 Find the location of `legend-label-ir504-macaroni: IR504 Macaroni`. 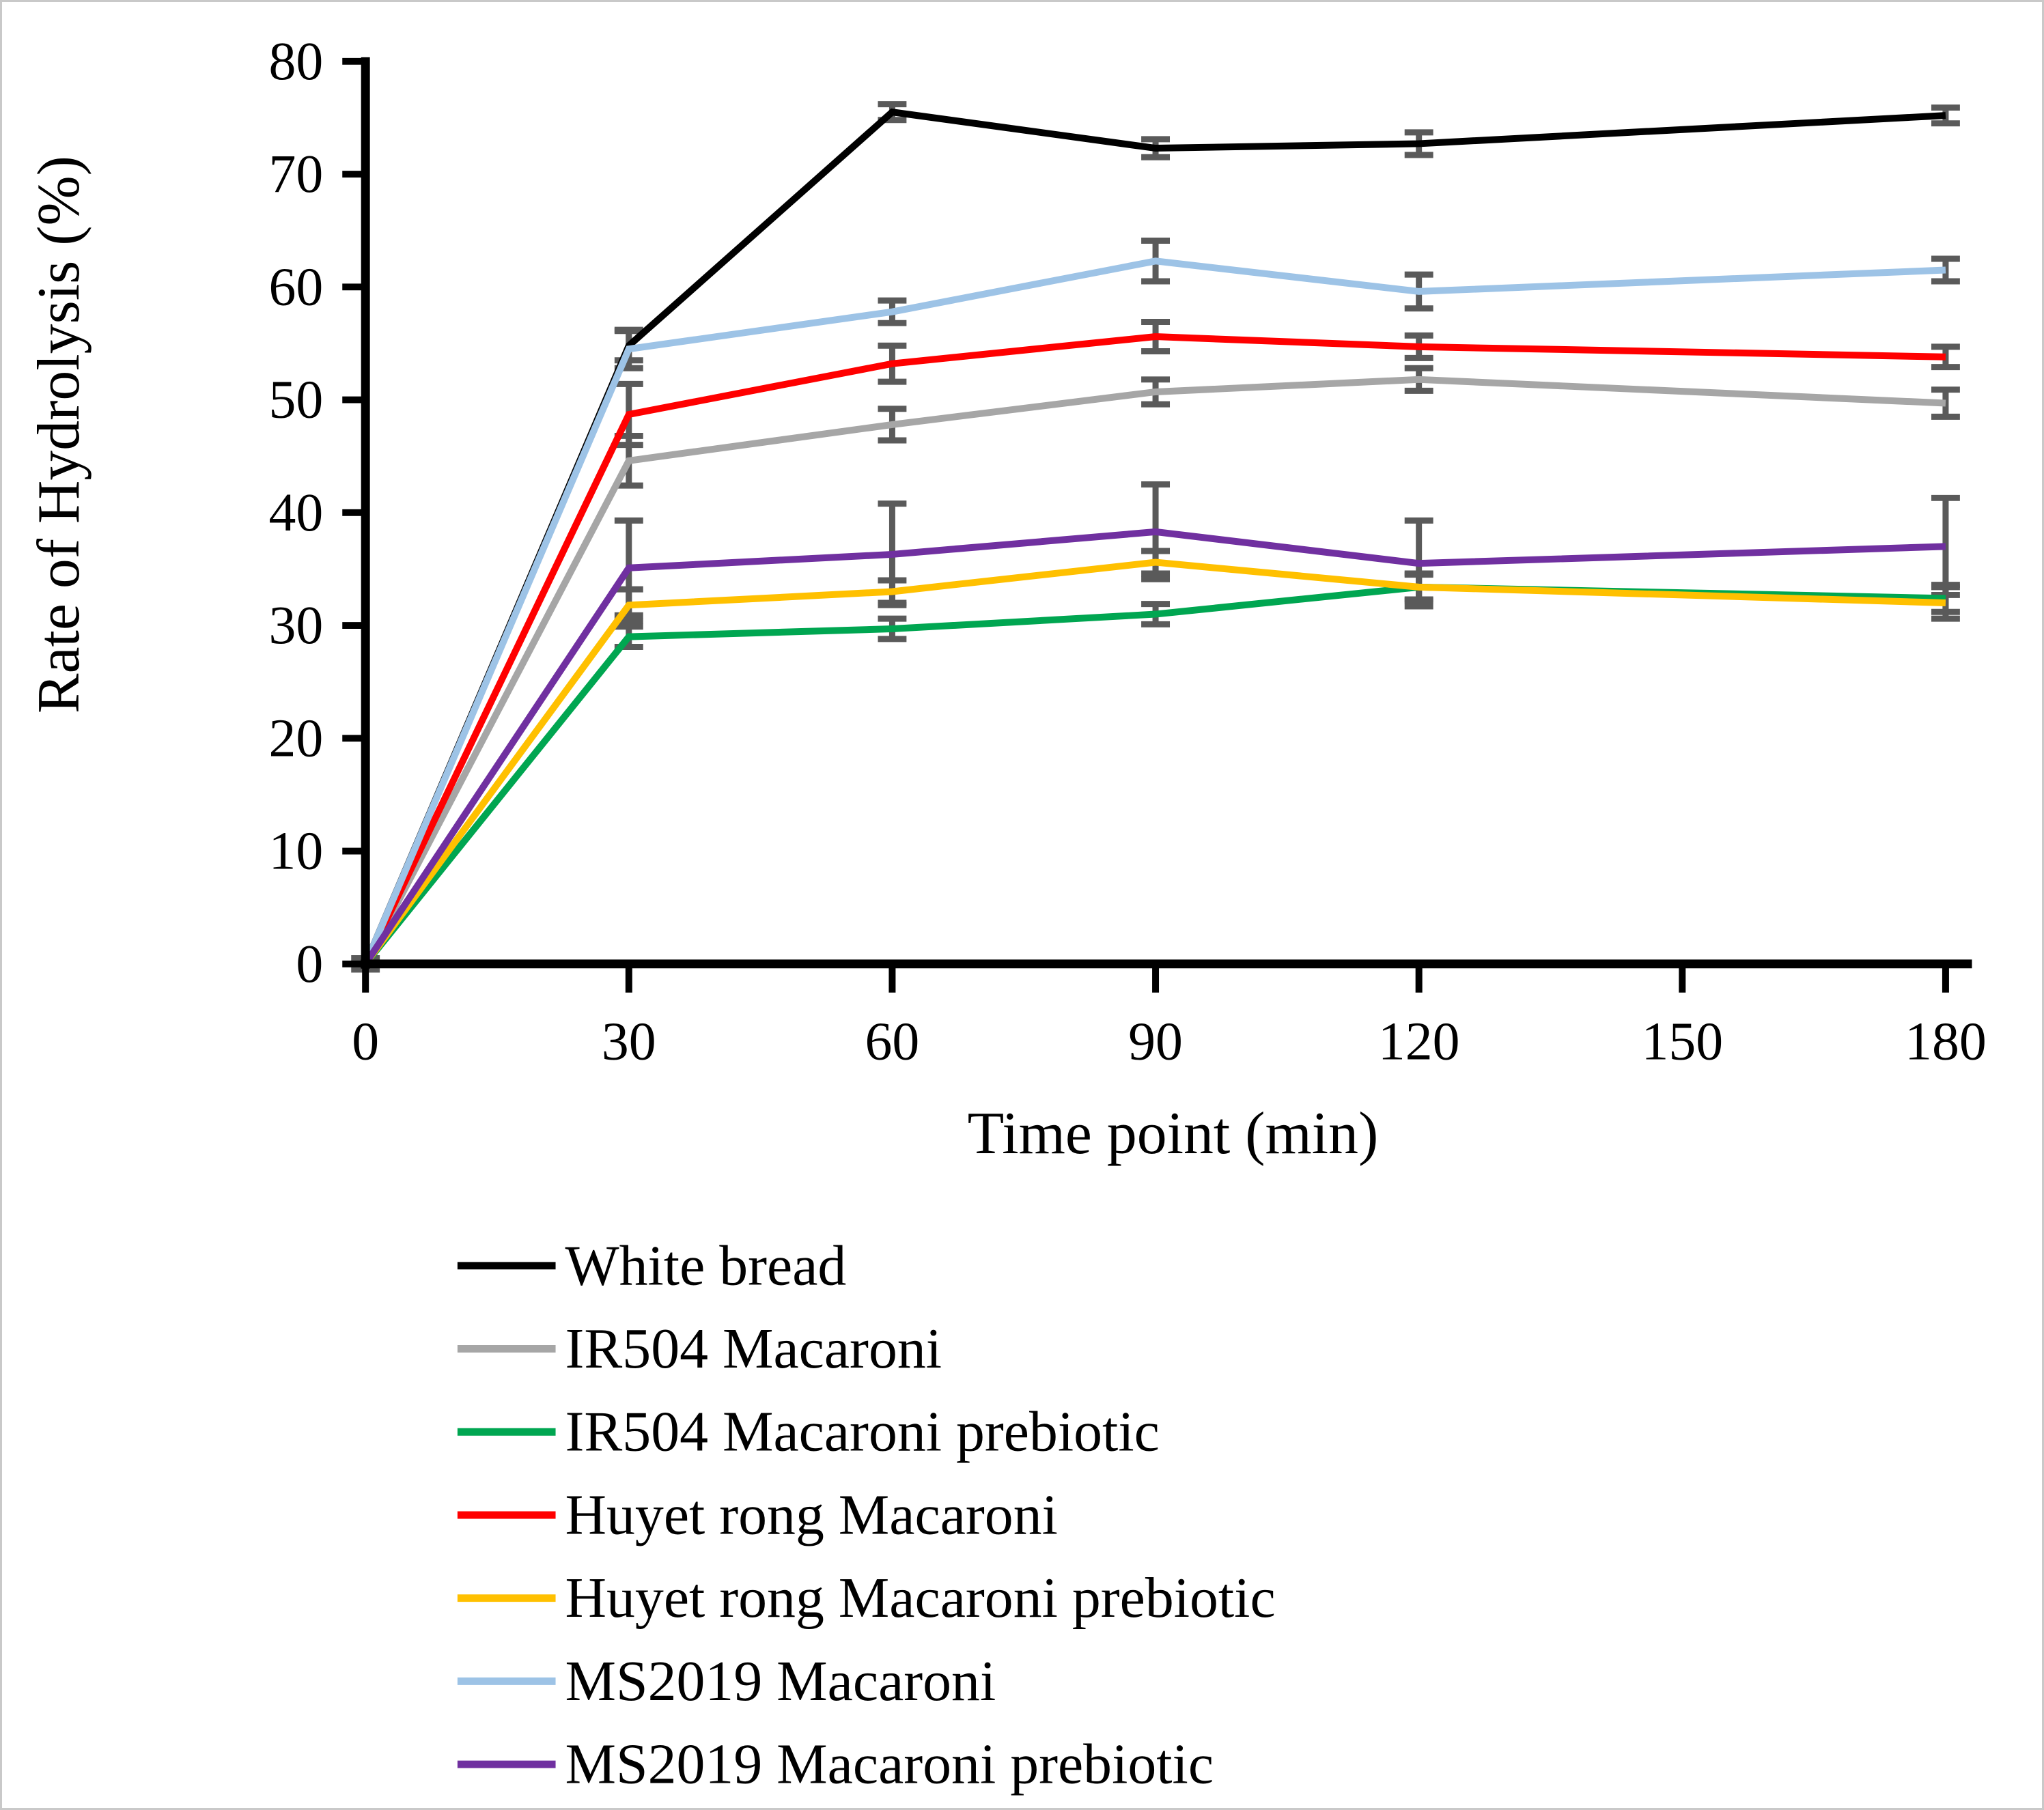

legend-label-ir504-macaroni: IR504 Macaroni is located at coordinates (753, 1349).